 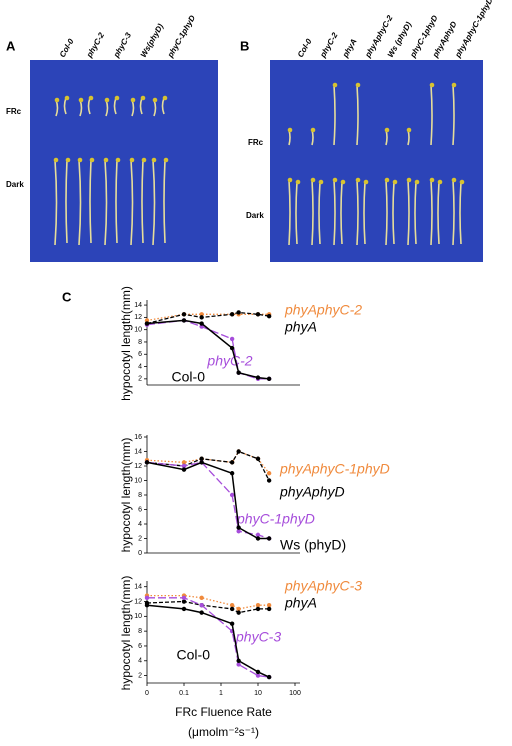 I want to click on photo-b, so click(x=376, y=161).